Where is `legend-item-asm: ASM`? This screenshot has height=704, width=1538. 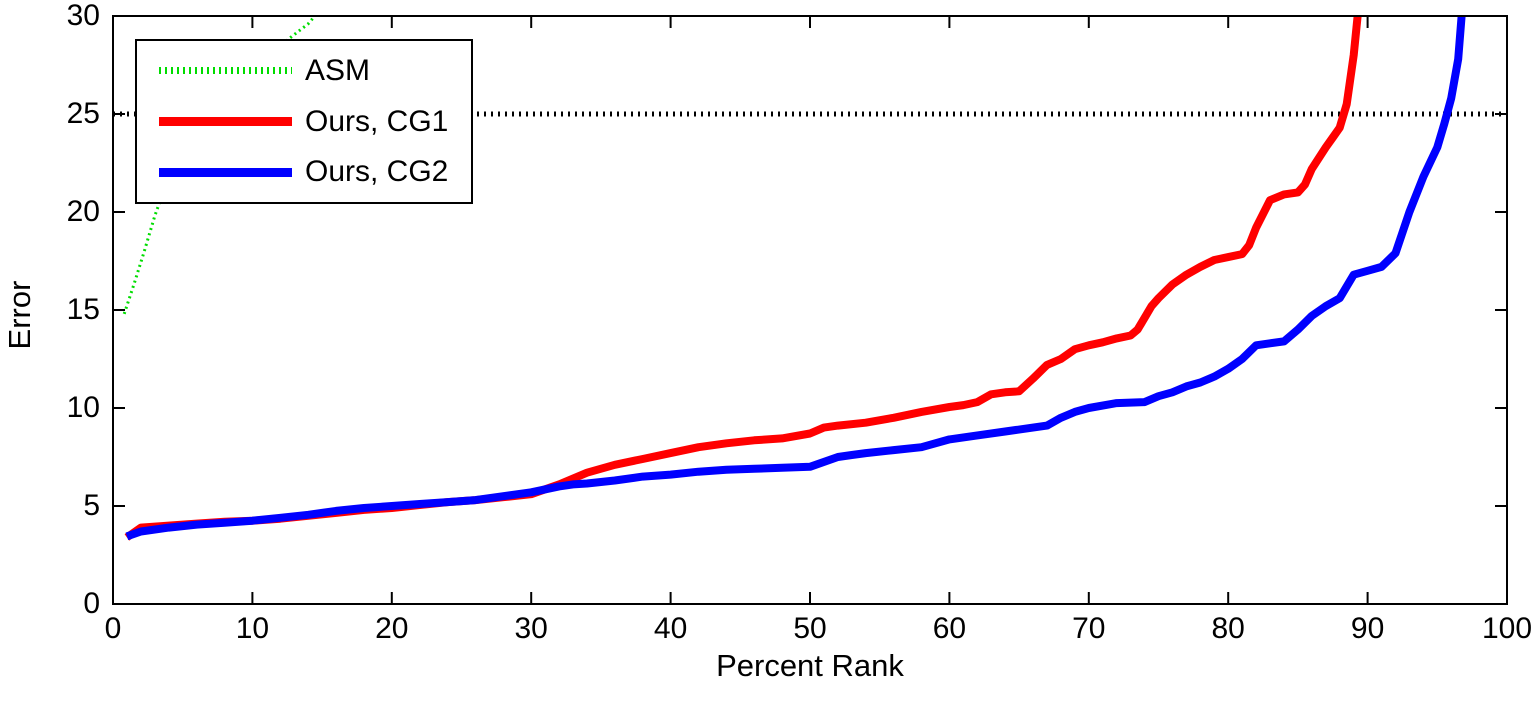 legend-item-asm: ASM is located at coordinates (315, 71).